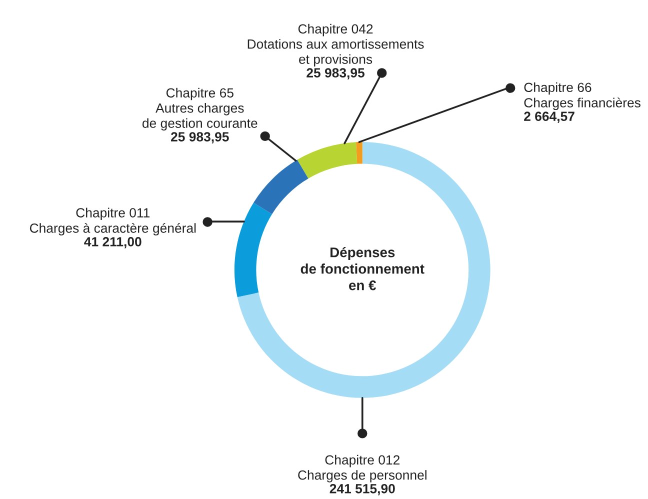 This screenshot has width=648, height=499. What do you see at coordinates (113, 222) in the screenshot?
I see `slice-label: Chapitre 011 Charges à caractère général` at bounding box center [113, 222].